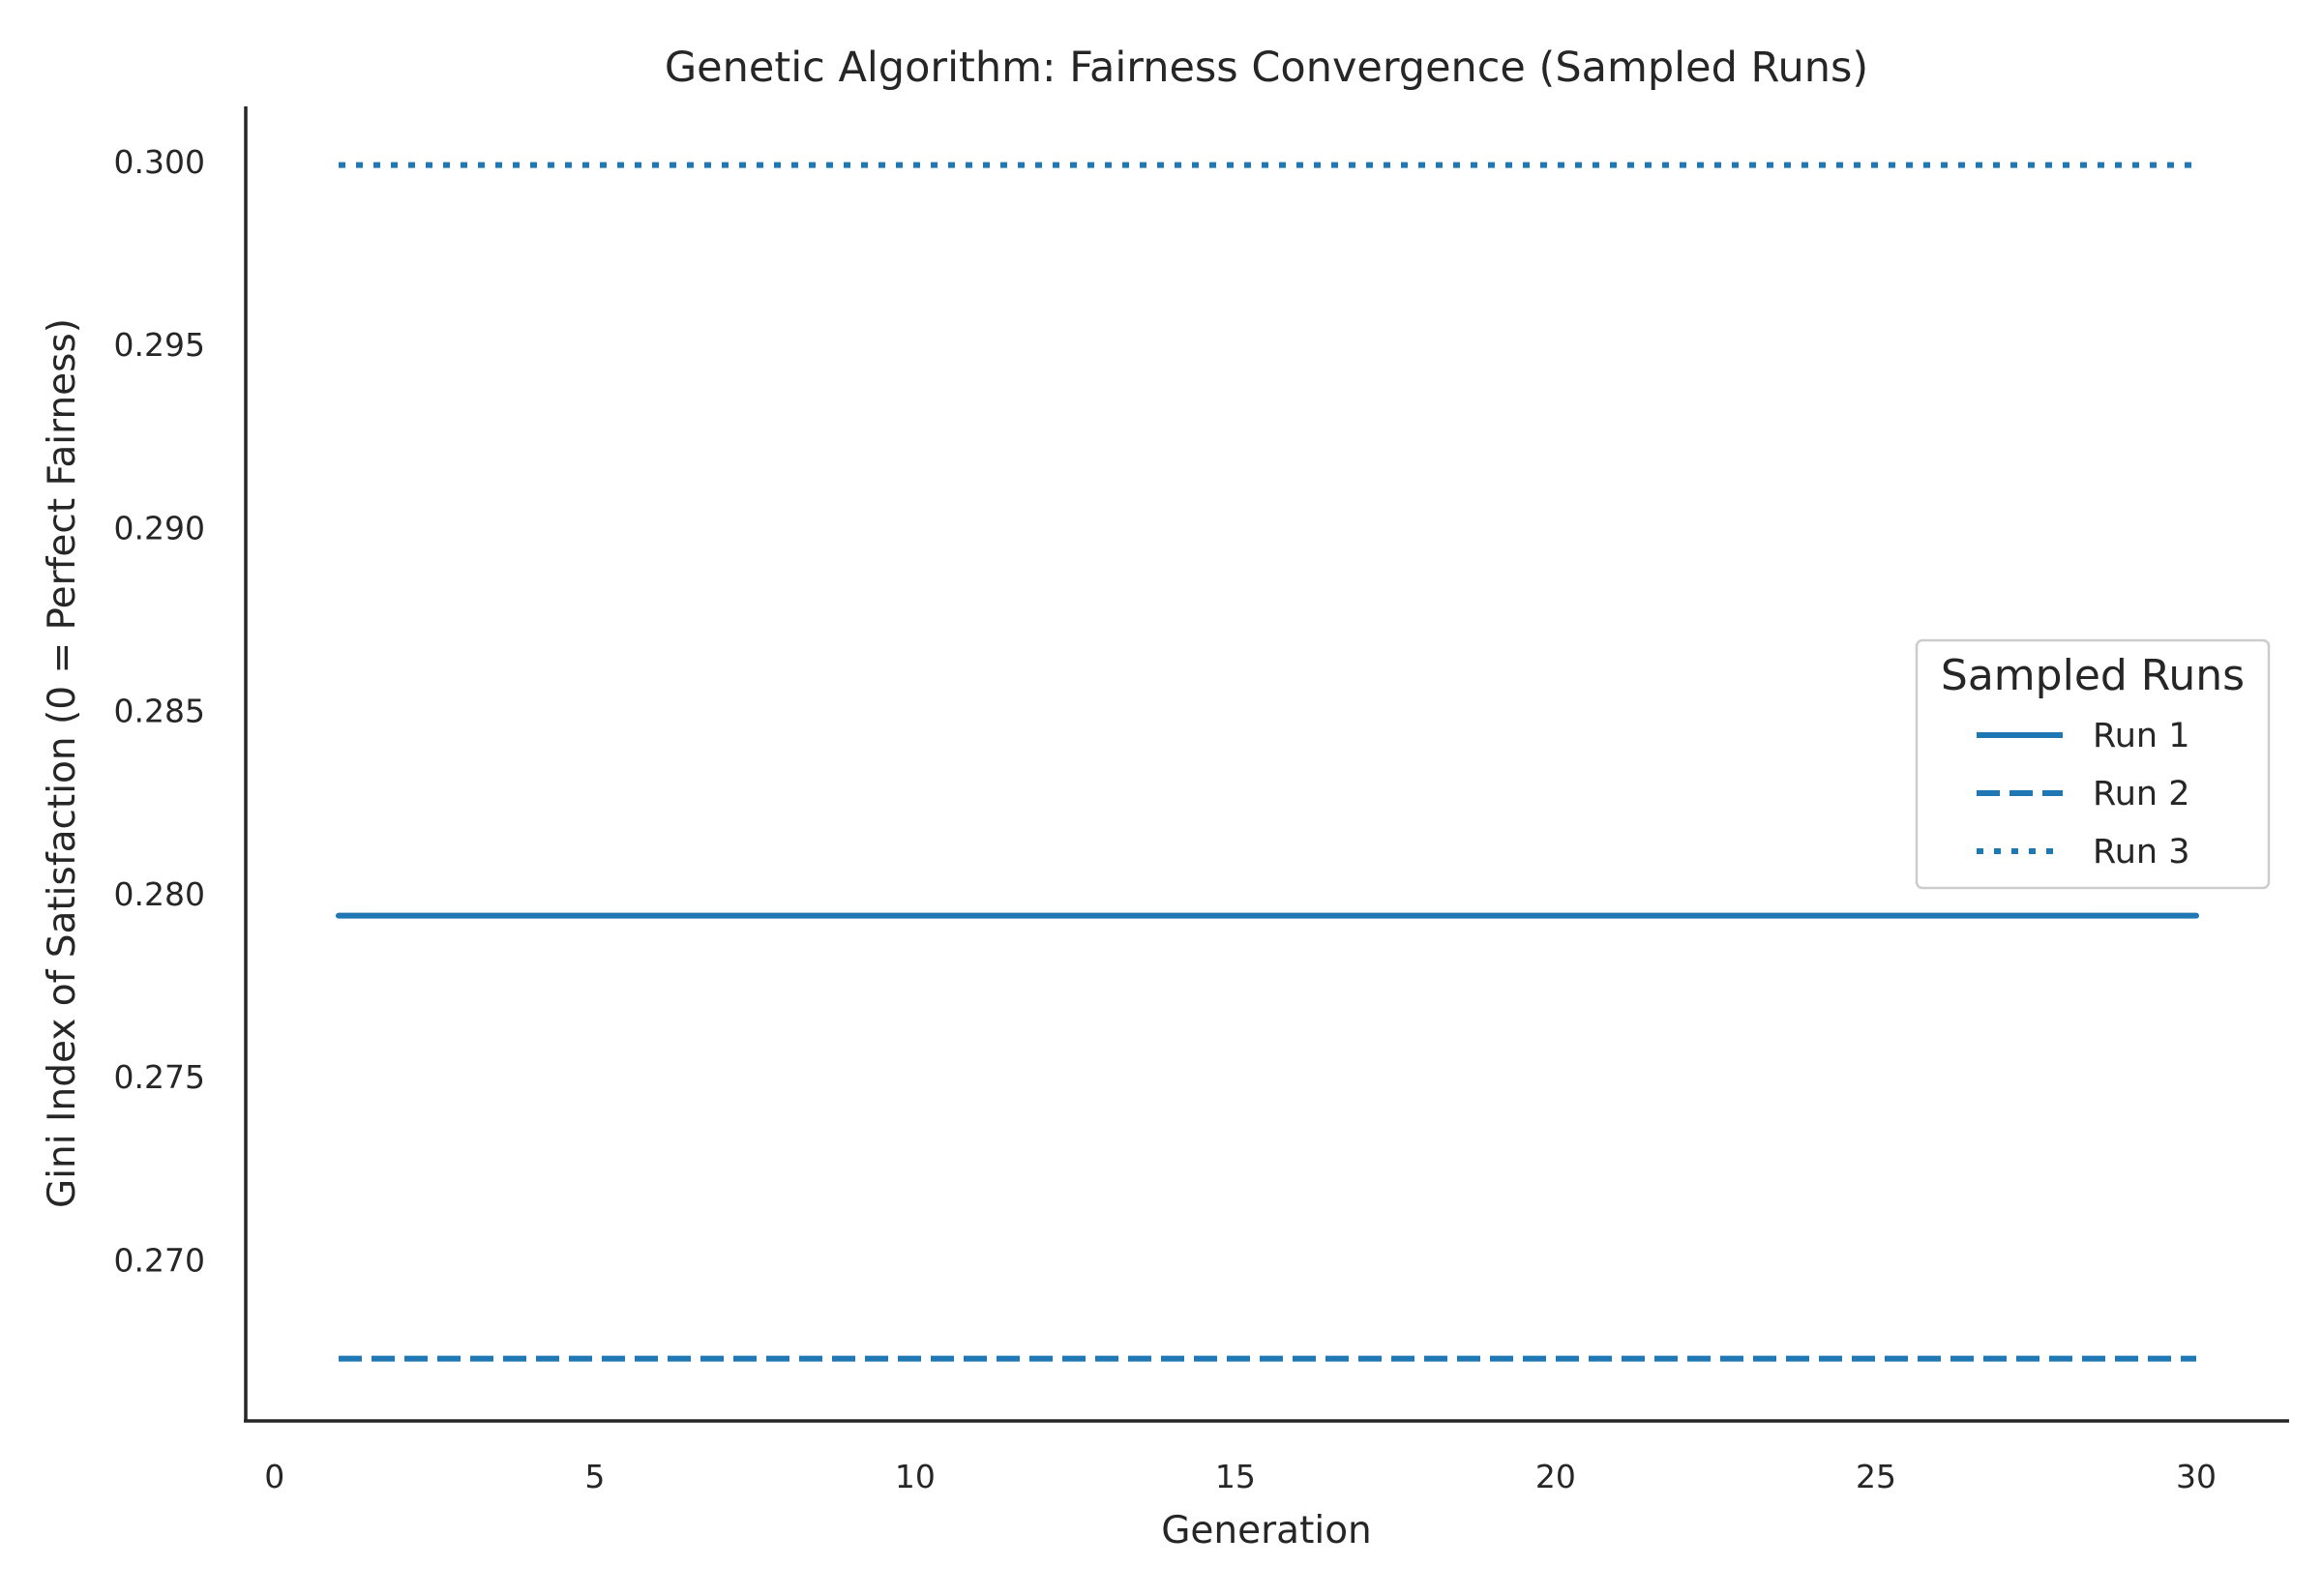 The width and height of the screenshot is (2322, 1596). I want to click on legend-entries: Run 1 Run 2 Run 3, so click(2083, 794).